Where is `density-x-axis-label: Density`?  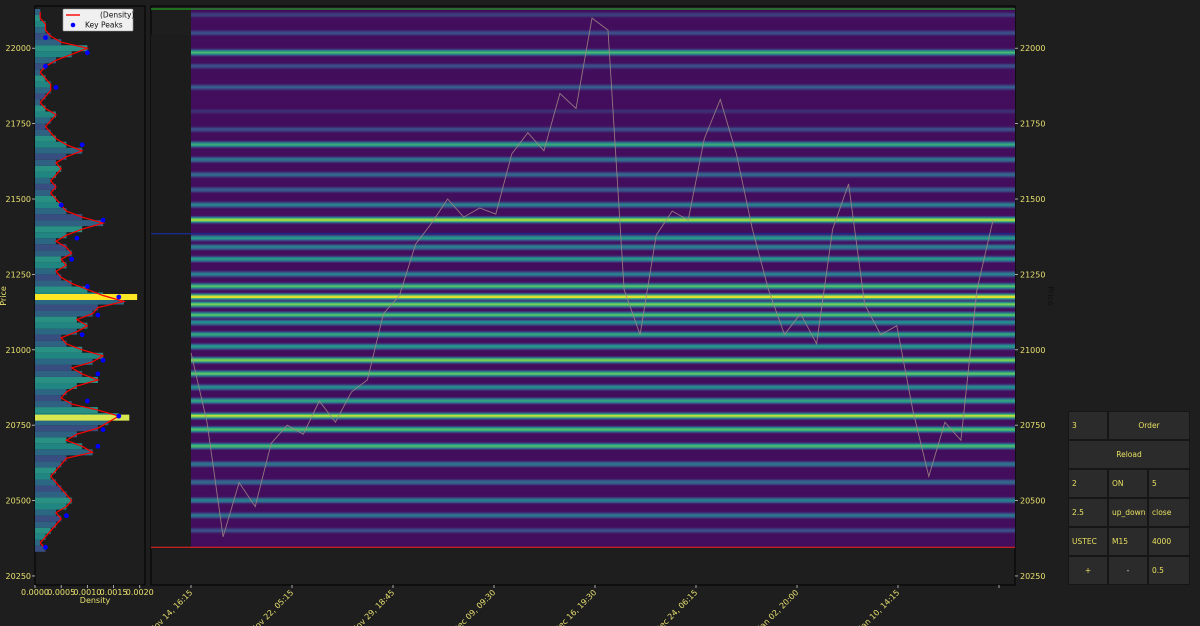
density-x-axis-label: Density is located at coordinates (95, 600).